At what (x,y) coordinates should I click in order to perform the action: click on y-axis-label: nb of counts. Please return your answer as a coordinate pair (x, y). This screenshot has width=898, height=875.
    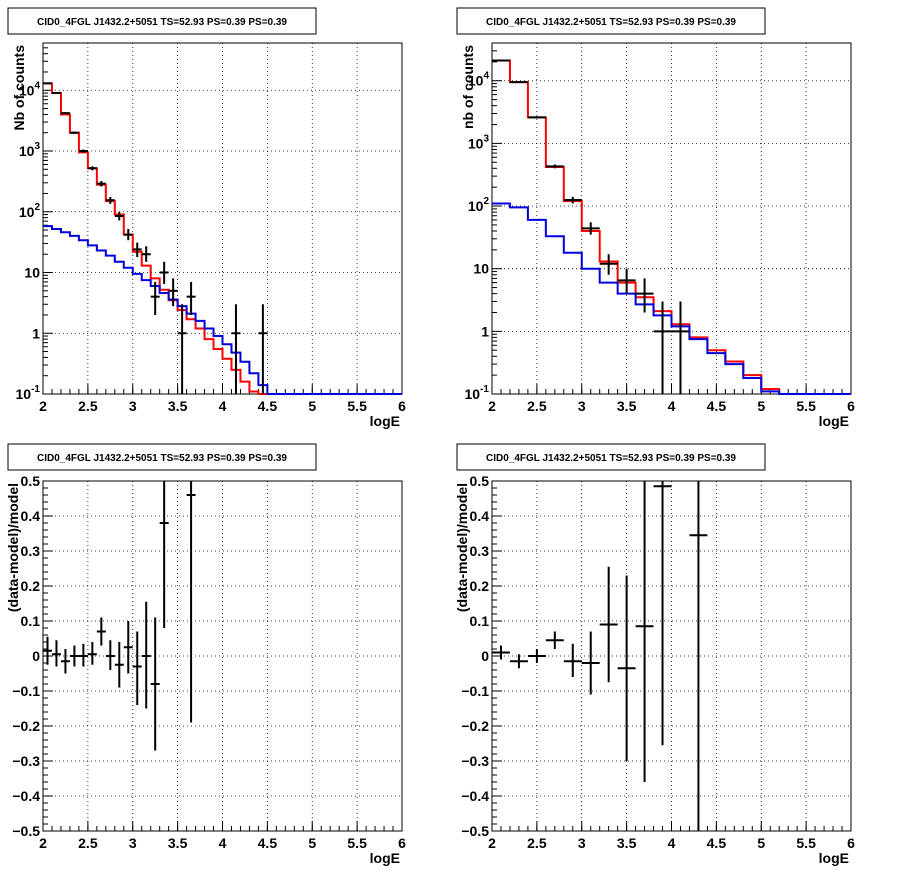
    Looking at the image, I should click on (468, 87).